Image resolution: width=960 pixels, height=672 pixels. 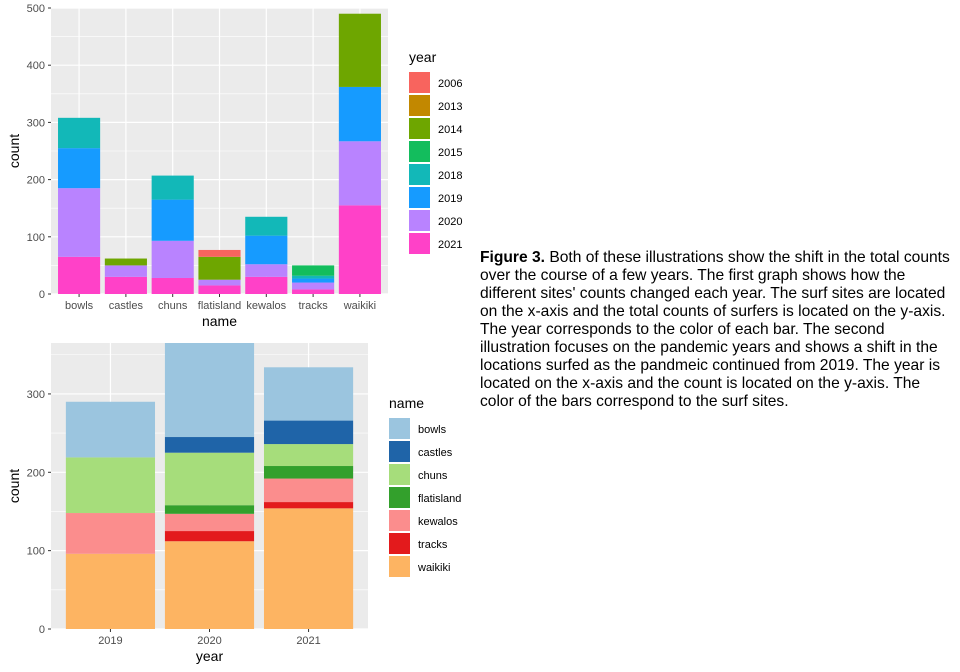 I want to click on chart1-ytick-label: 300, so click(x=36, y=123).